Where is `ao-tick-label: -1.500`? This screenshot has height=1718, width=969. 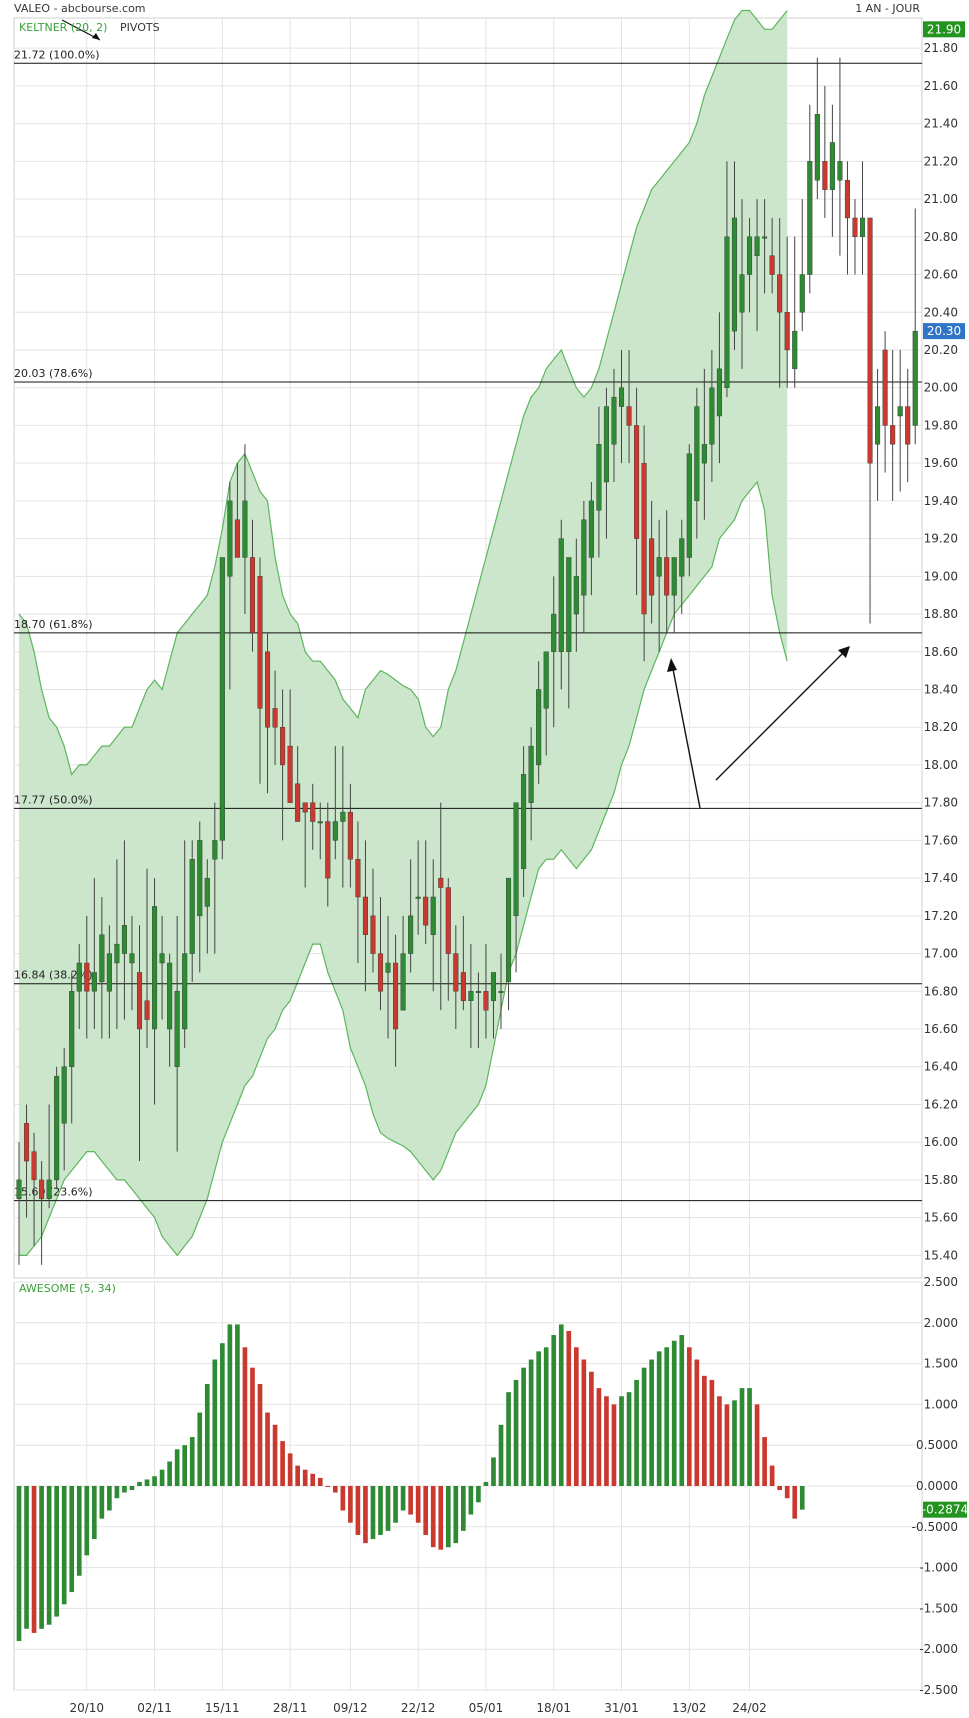 ao-tick-label: -1.500 is located at coordinates (938, 1608).